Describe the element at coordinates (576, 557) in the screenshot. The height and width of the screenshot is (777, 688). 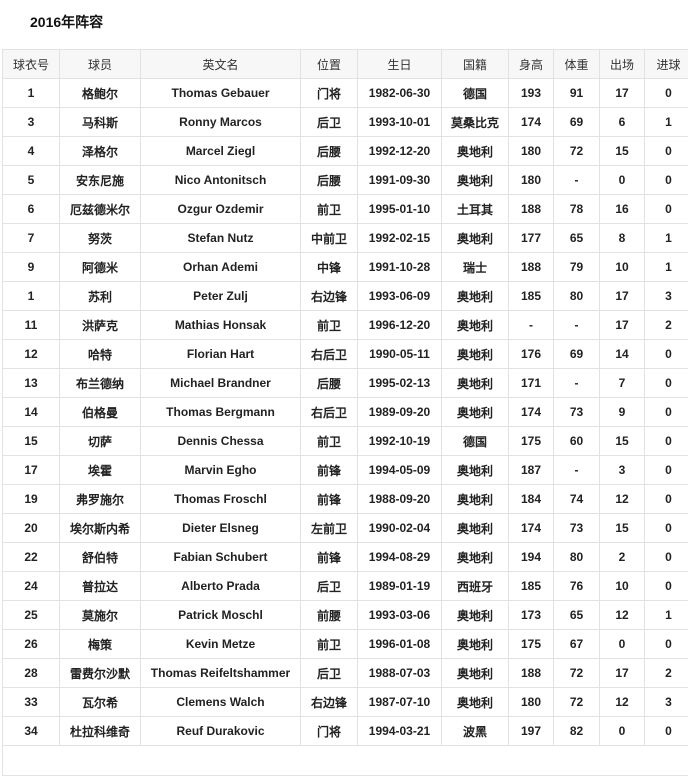
I see `cell-weight: 80` at that location.